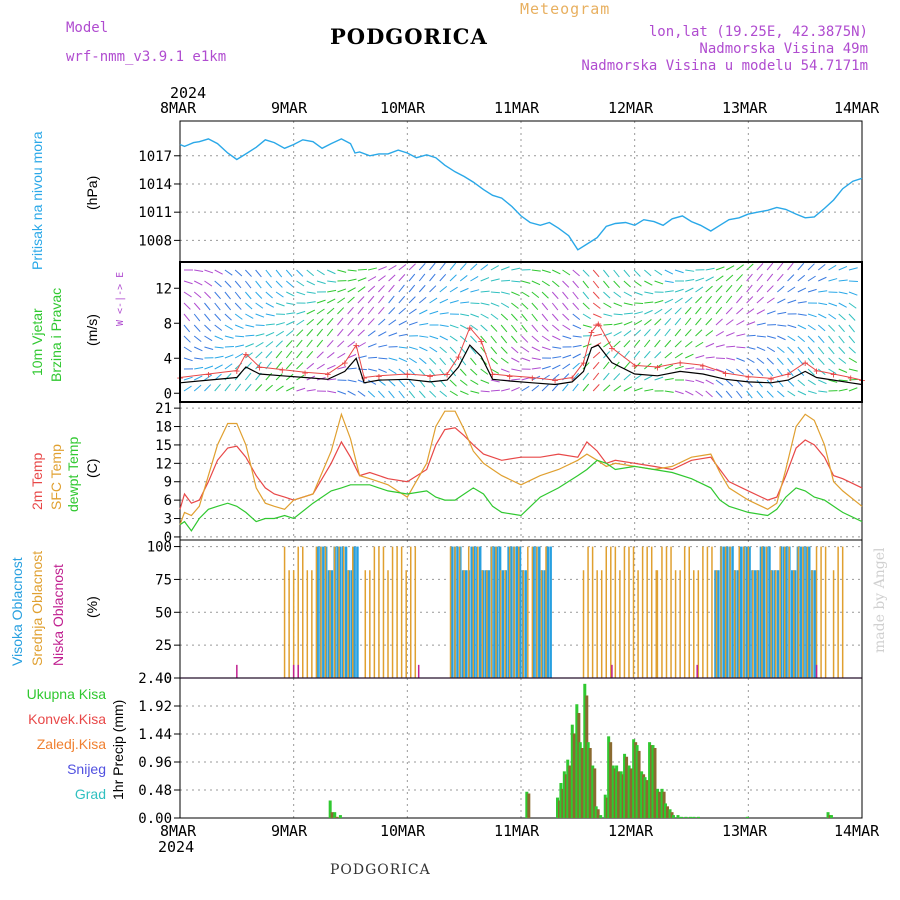  Describe the element at coordinates (155, 707) in the screenshot. I see `precip-ytick-label: 1.92` at that location.